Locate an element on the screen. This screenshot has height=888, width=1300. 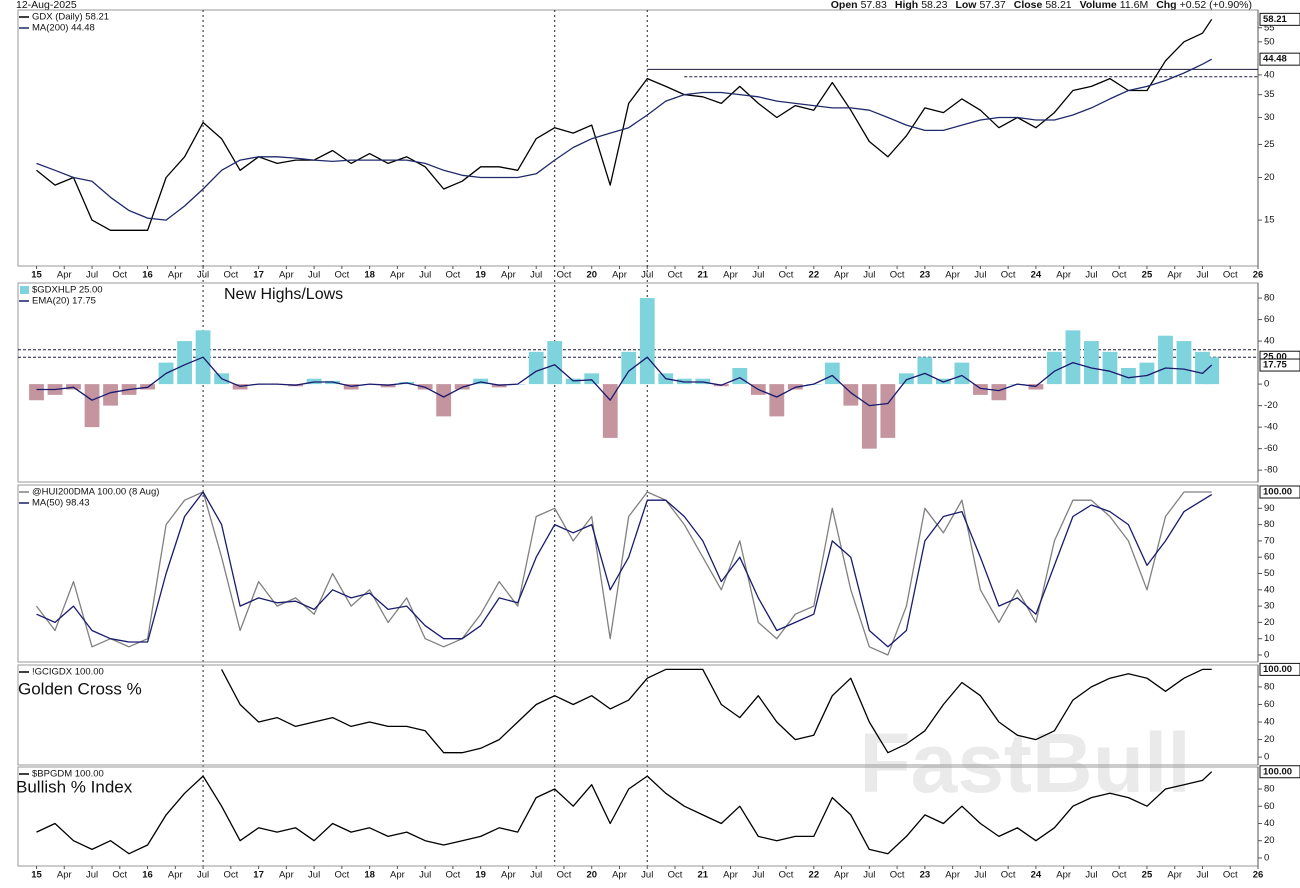
header-field-value: 57.37 is located at coordinates (992, 5).